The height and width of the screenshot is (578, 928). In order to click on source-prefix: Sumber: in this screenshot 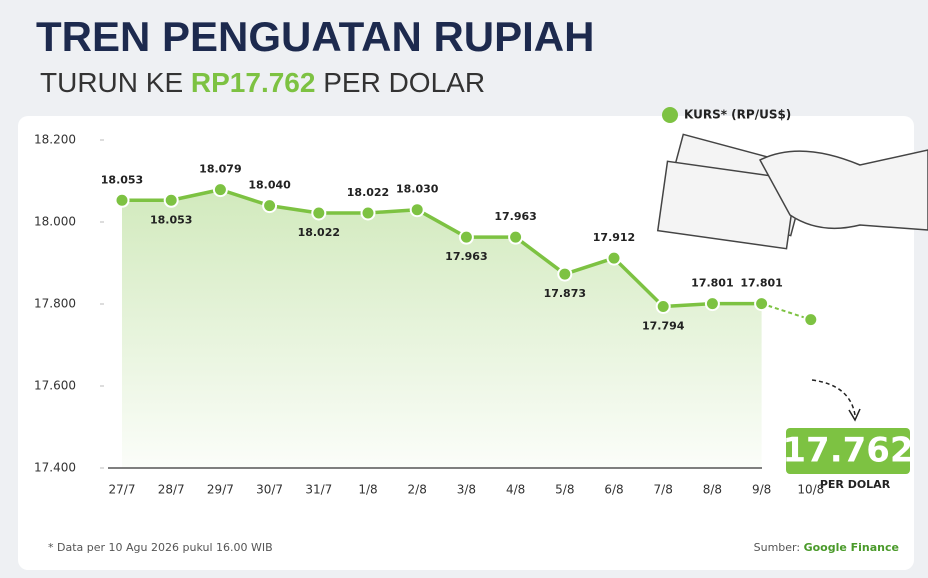, I will do `click(779, 547)`.